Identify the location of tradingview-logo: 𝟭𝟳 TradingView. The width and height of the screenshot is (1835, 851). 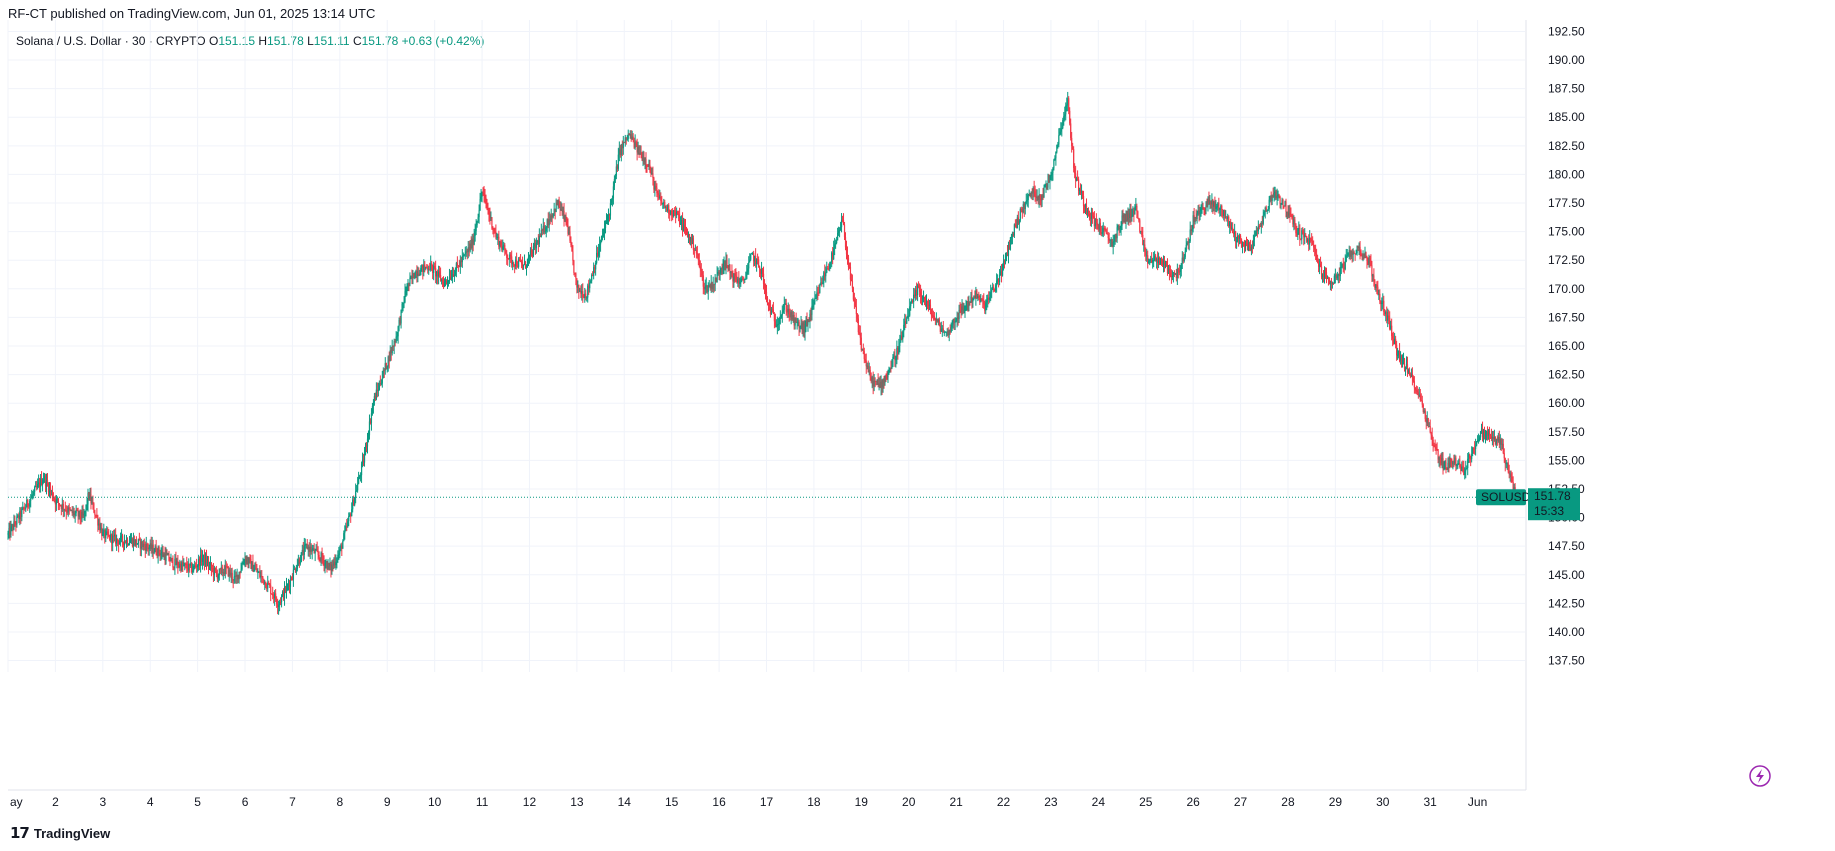
(60, 833).